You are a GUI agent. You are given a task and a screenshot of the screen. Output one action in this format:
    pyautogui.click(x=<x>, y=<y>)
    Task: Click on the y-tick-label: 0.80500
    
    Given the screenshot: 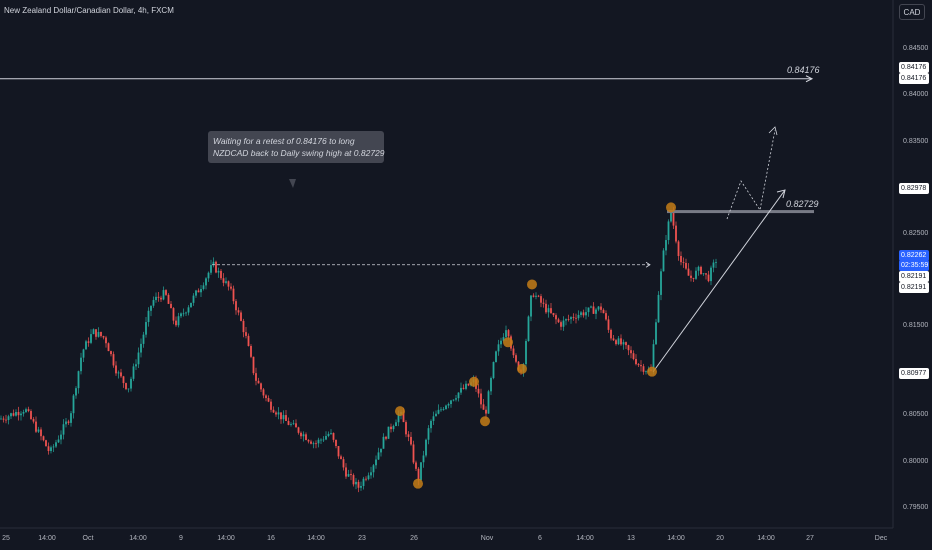 What is the action you would take?
    pyautogui.click(x=916, y=414)
    